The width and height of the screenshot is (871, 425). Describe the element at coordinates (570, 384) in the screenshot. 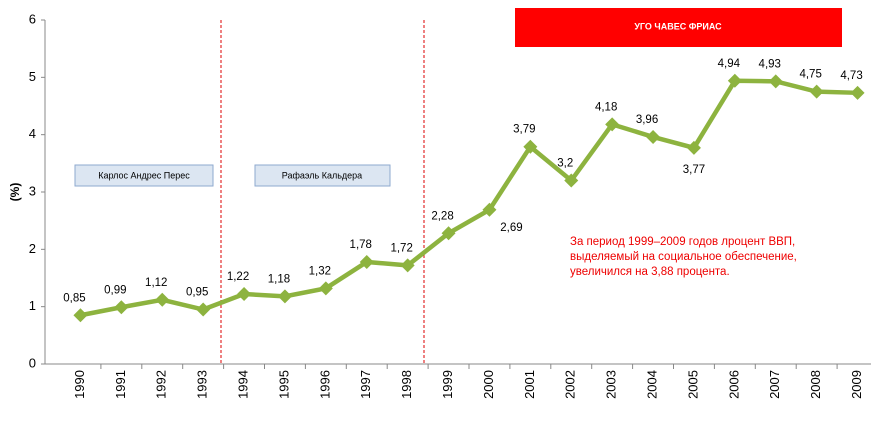

I see `x-tick-label: 2002` at that location.